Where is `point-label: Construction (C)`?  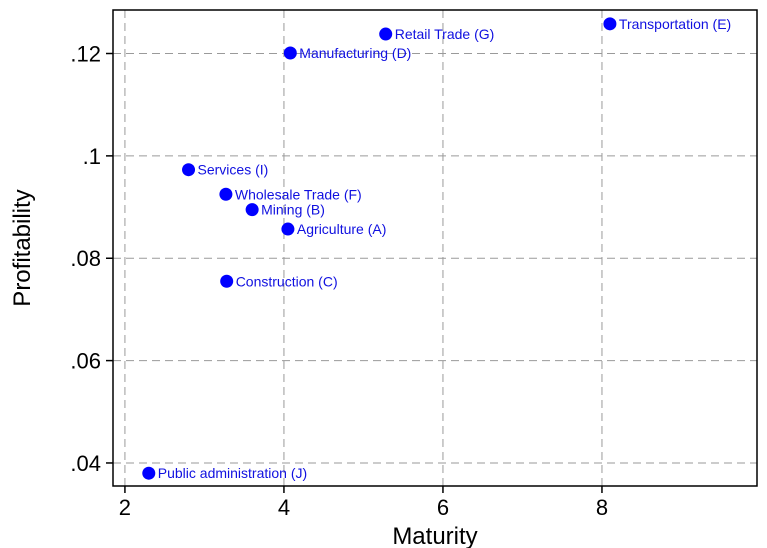
point-label: Construction (C) is located at coordinates (287, 281).